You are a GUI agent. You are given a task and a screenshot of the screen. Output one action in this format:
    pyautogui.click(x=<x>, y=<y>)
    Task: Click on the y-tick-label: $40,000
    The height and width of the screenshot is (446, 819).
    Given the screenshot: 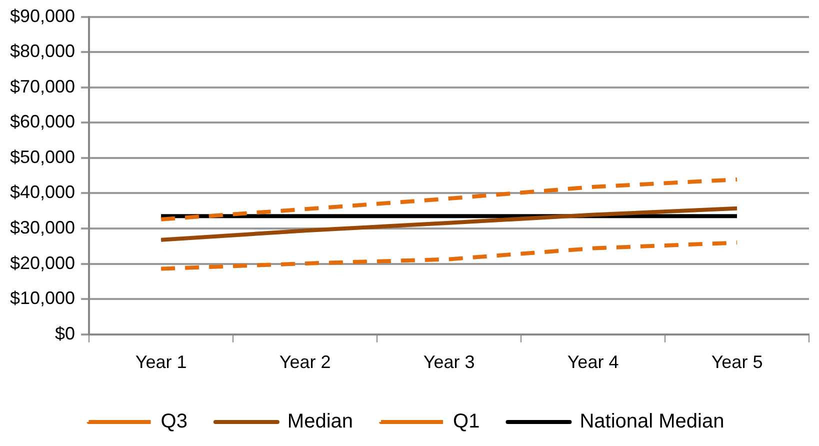 What is the action you would take?
    pyautogui.click(x=43, y=192)
    